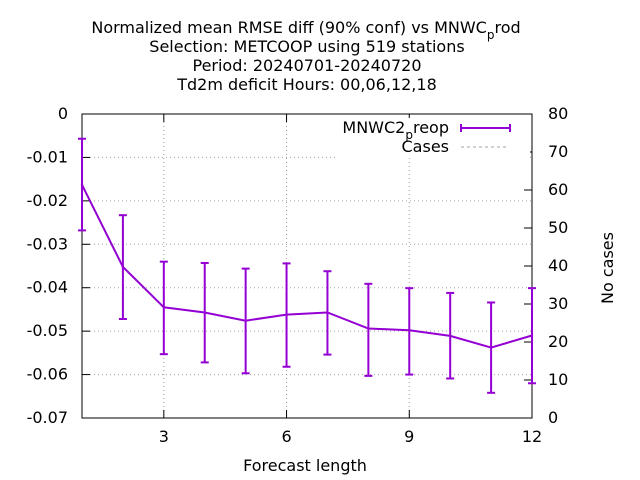 This screenshot has width=640, height=480. Describe the element at coordinates (47, 200) in the screenshot. I see `y-tick-label: -0.02` at that location.